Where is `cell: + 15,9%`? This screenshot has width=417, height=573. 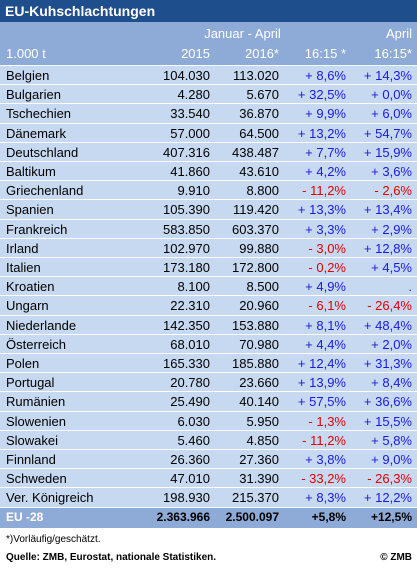 cell: + 15,9% is located at coordinates (387, 152).